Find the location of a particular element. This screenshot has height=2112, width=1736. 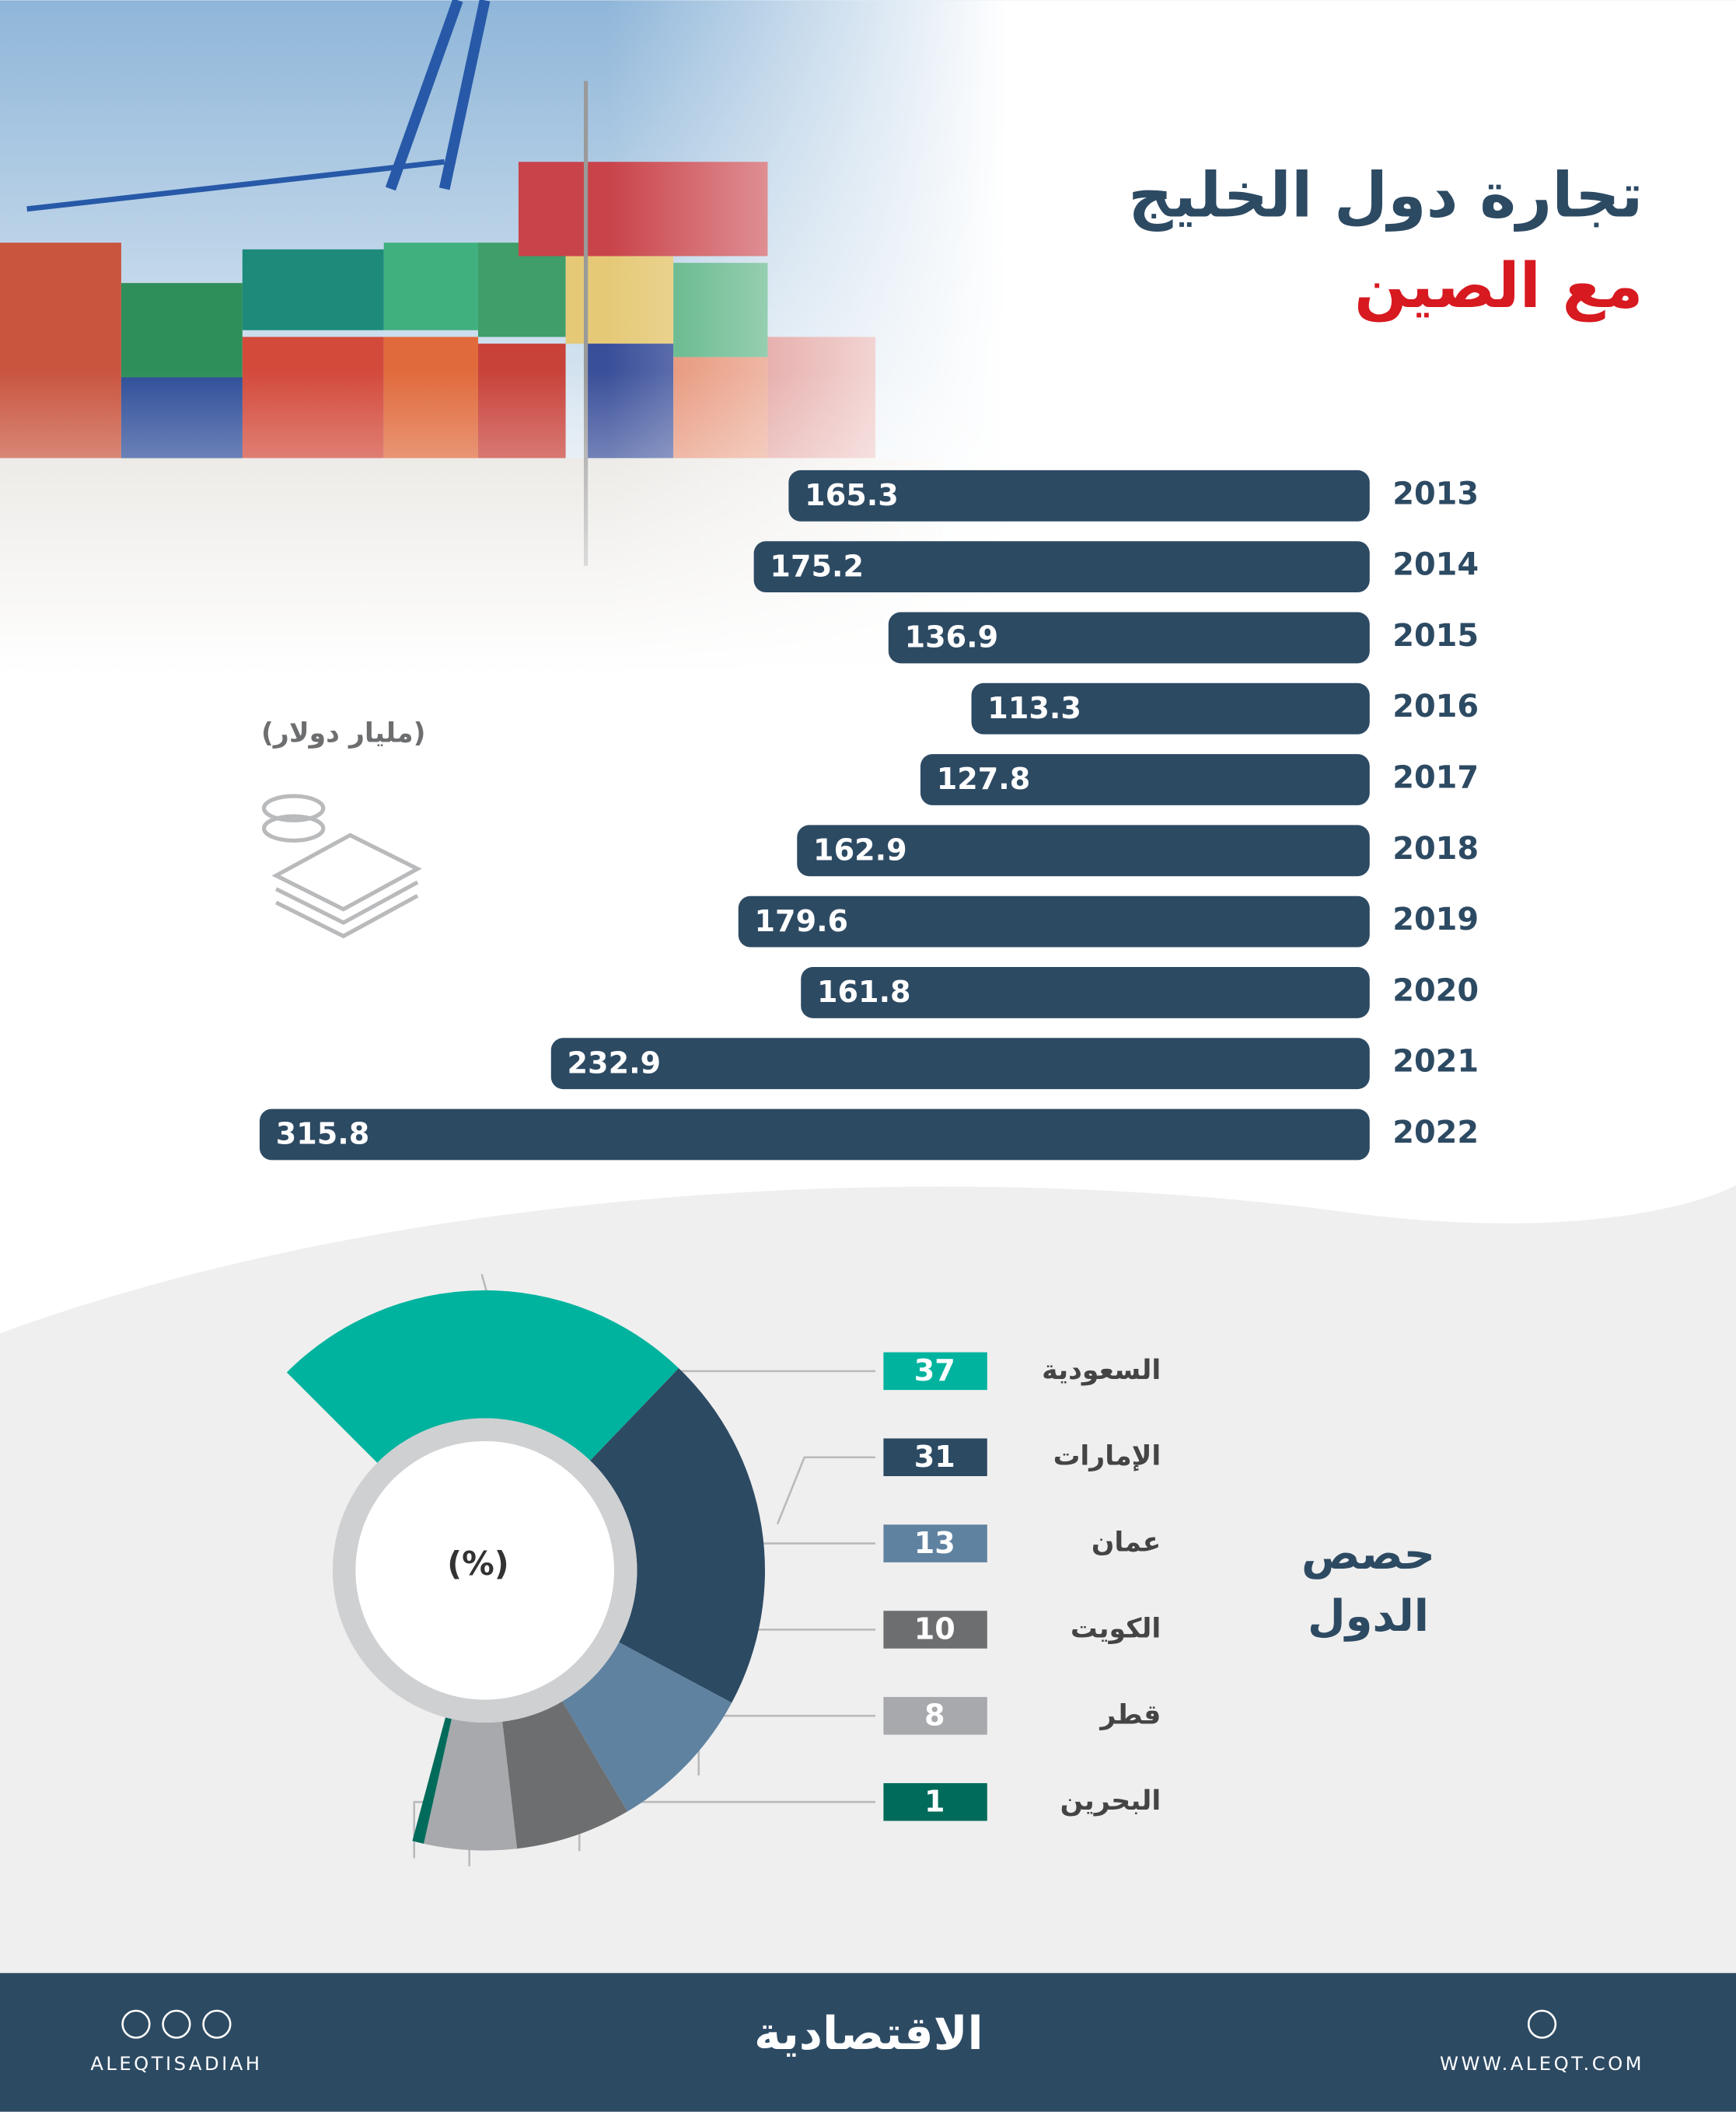

footer-website: WWW.ALEQT.COM is located at coordinates (1542, 2063).